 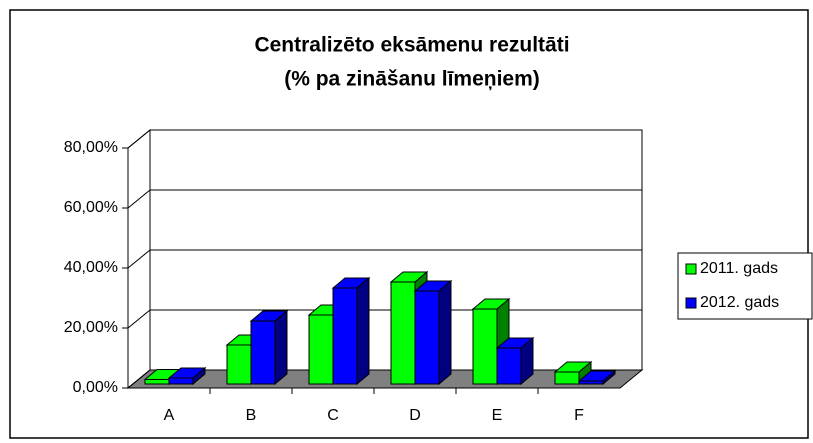 I want to click on legend-label: 2012. gads, so click(x=739, y=302).